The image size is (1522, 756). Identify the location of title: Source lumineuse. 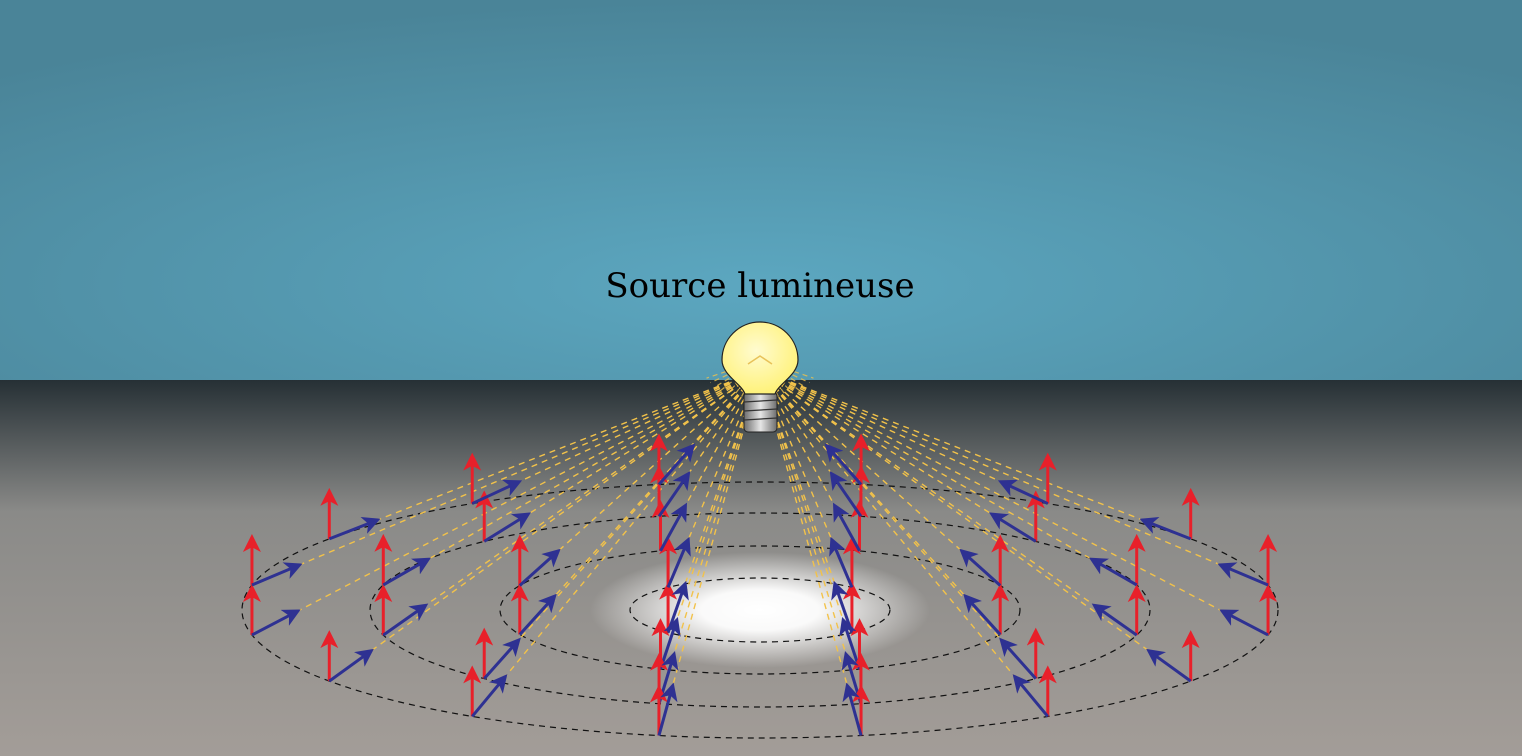
(759, 286).